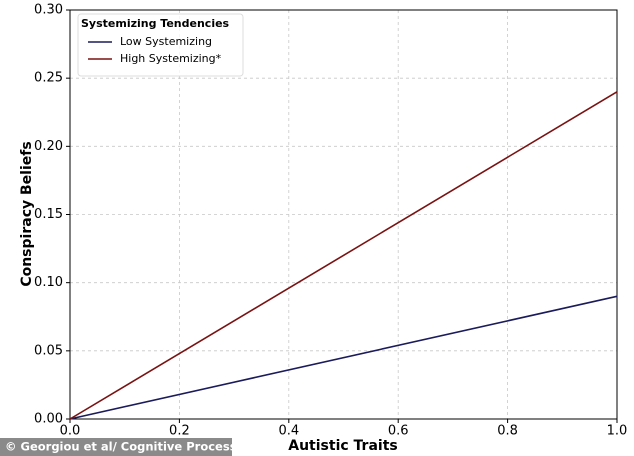 Image resolution: width=634 pixels, height=456 pixels. I want to click on credit-bg, so click(116, 447).